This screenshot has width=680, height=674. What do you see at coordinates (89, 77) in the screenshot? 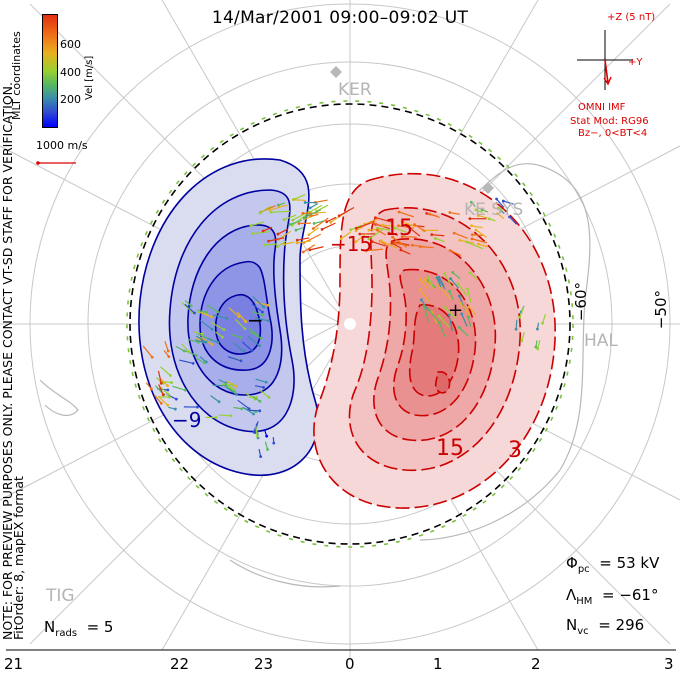
I see `colorbar-title: Vel [m/s]` at bounding box center [89, 77].